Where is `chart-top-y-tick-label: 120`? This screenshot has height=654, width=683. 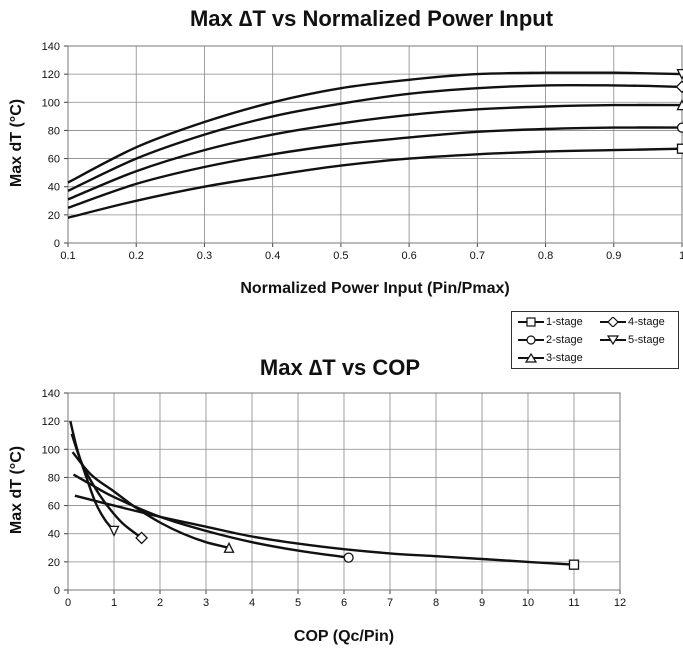 chart-top-y-tick-label: 120 is located at coordinates (51, 75).